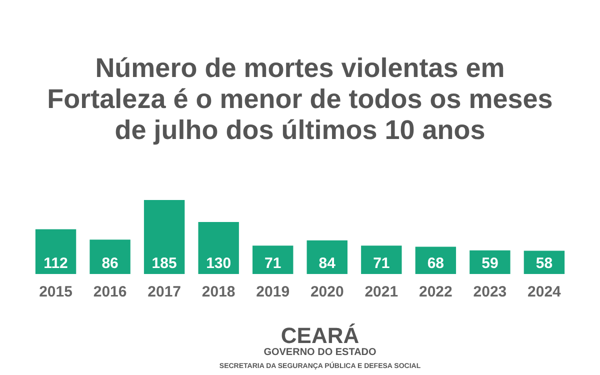 Image resolution: width=600 pixels, height=375 pixels. I want to click on x-tick-label: 2015, so click(55, 292).